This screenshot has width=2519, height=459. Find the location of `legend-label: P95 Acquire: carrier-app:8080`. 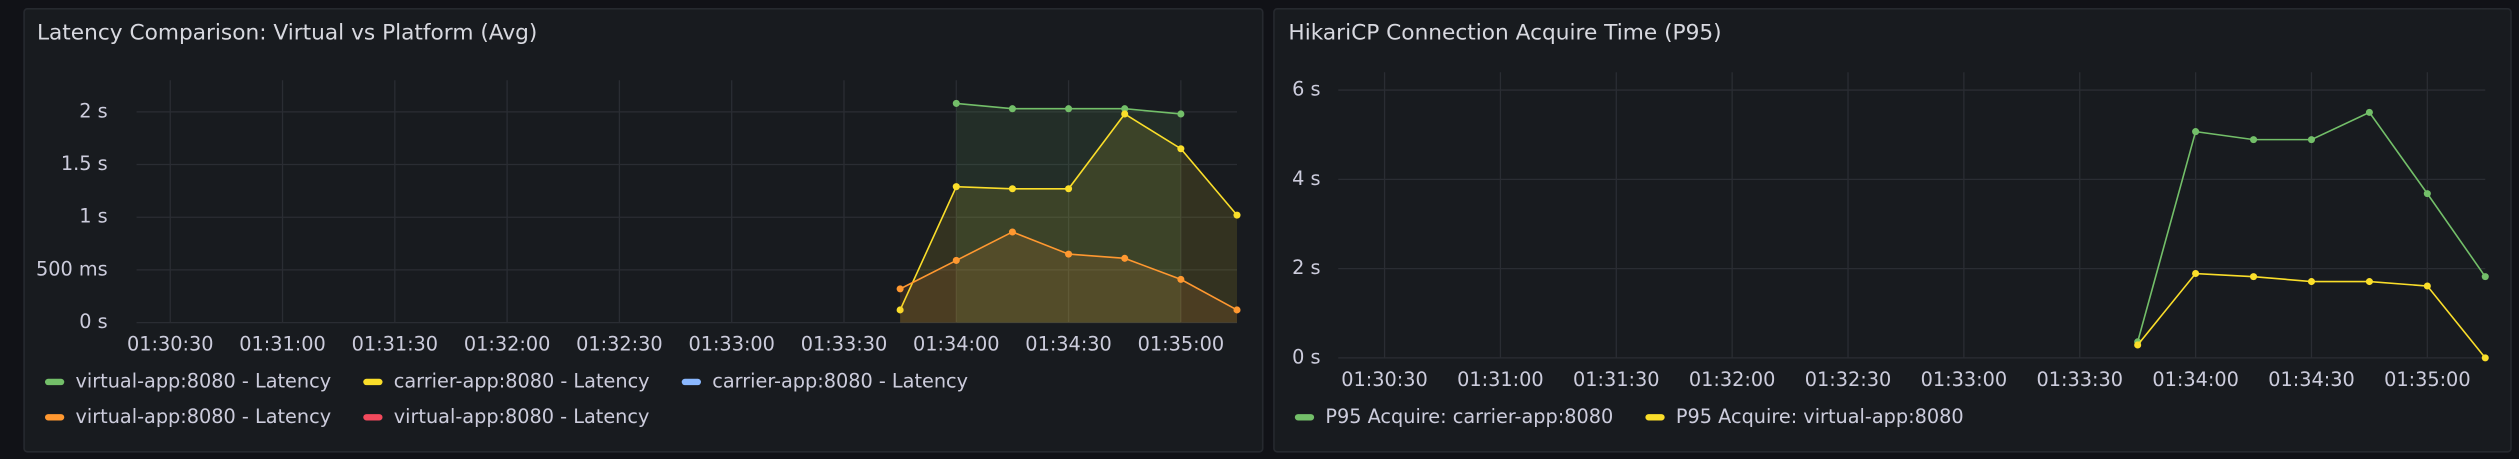

legend-label: P95 Acquire: carrier-app:8080 is located at coordinates (1469, 416).